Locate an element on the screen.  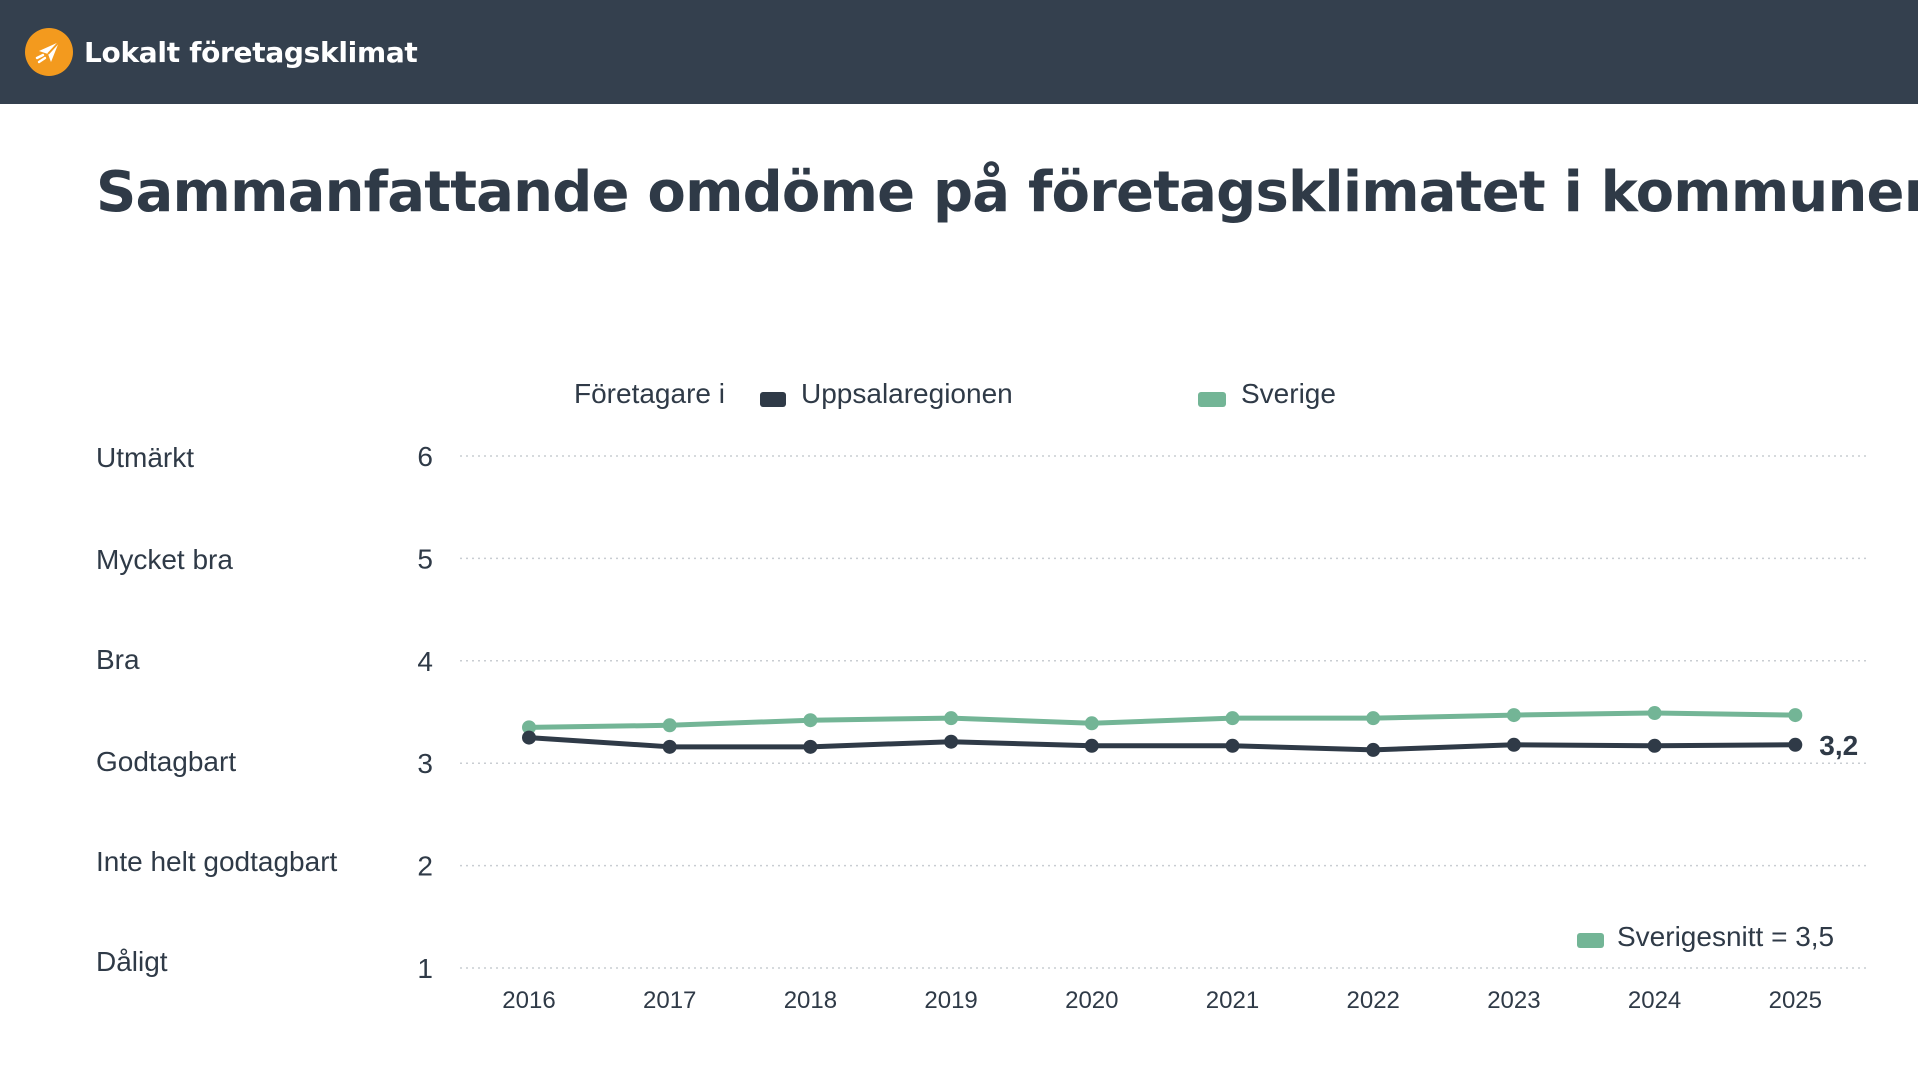
data-point-sverige-2022 is located at coordinates (1373, 718).